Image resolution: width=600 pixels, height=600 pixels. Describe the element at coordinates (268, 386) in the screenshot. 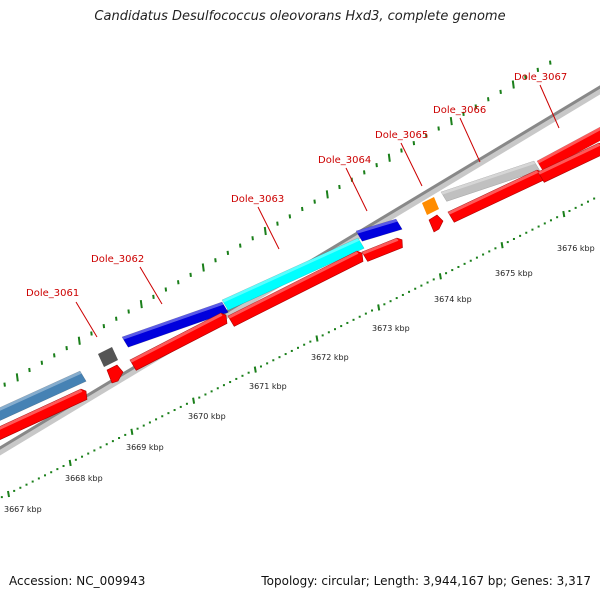

I see `scale-label-4: 3671 kbp` at that location.